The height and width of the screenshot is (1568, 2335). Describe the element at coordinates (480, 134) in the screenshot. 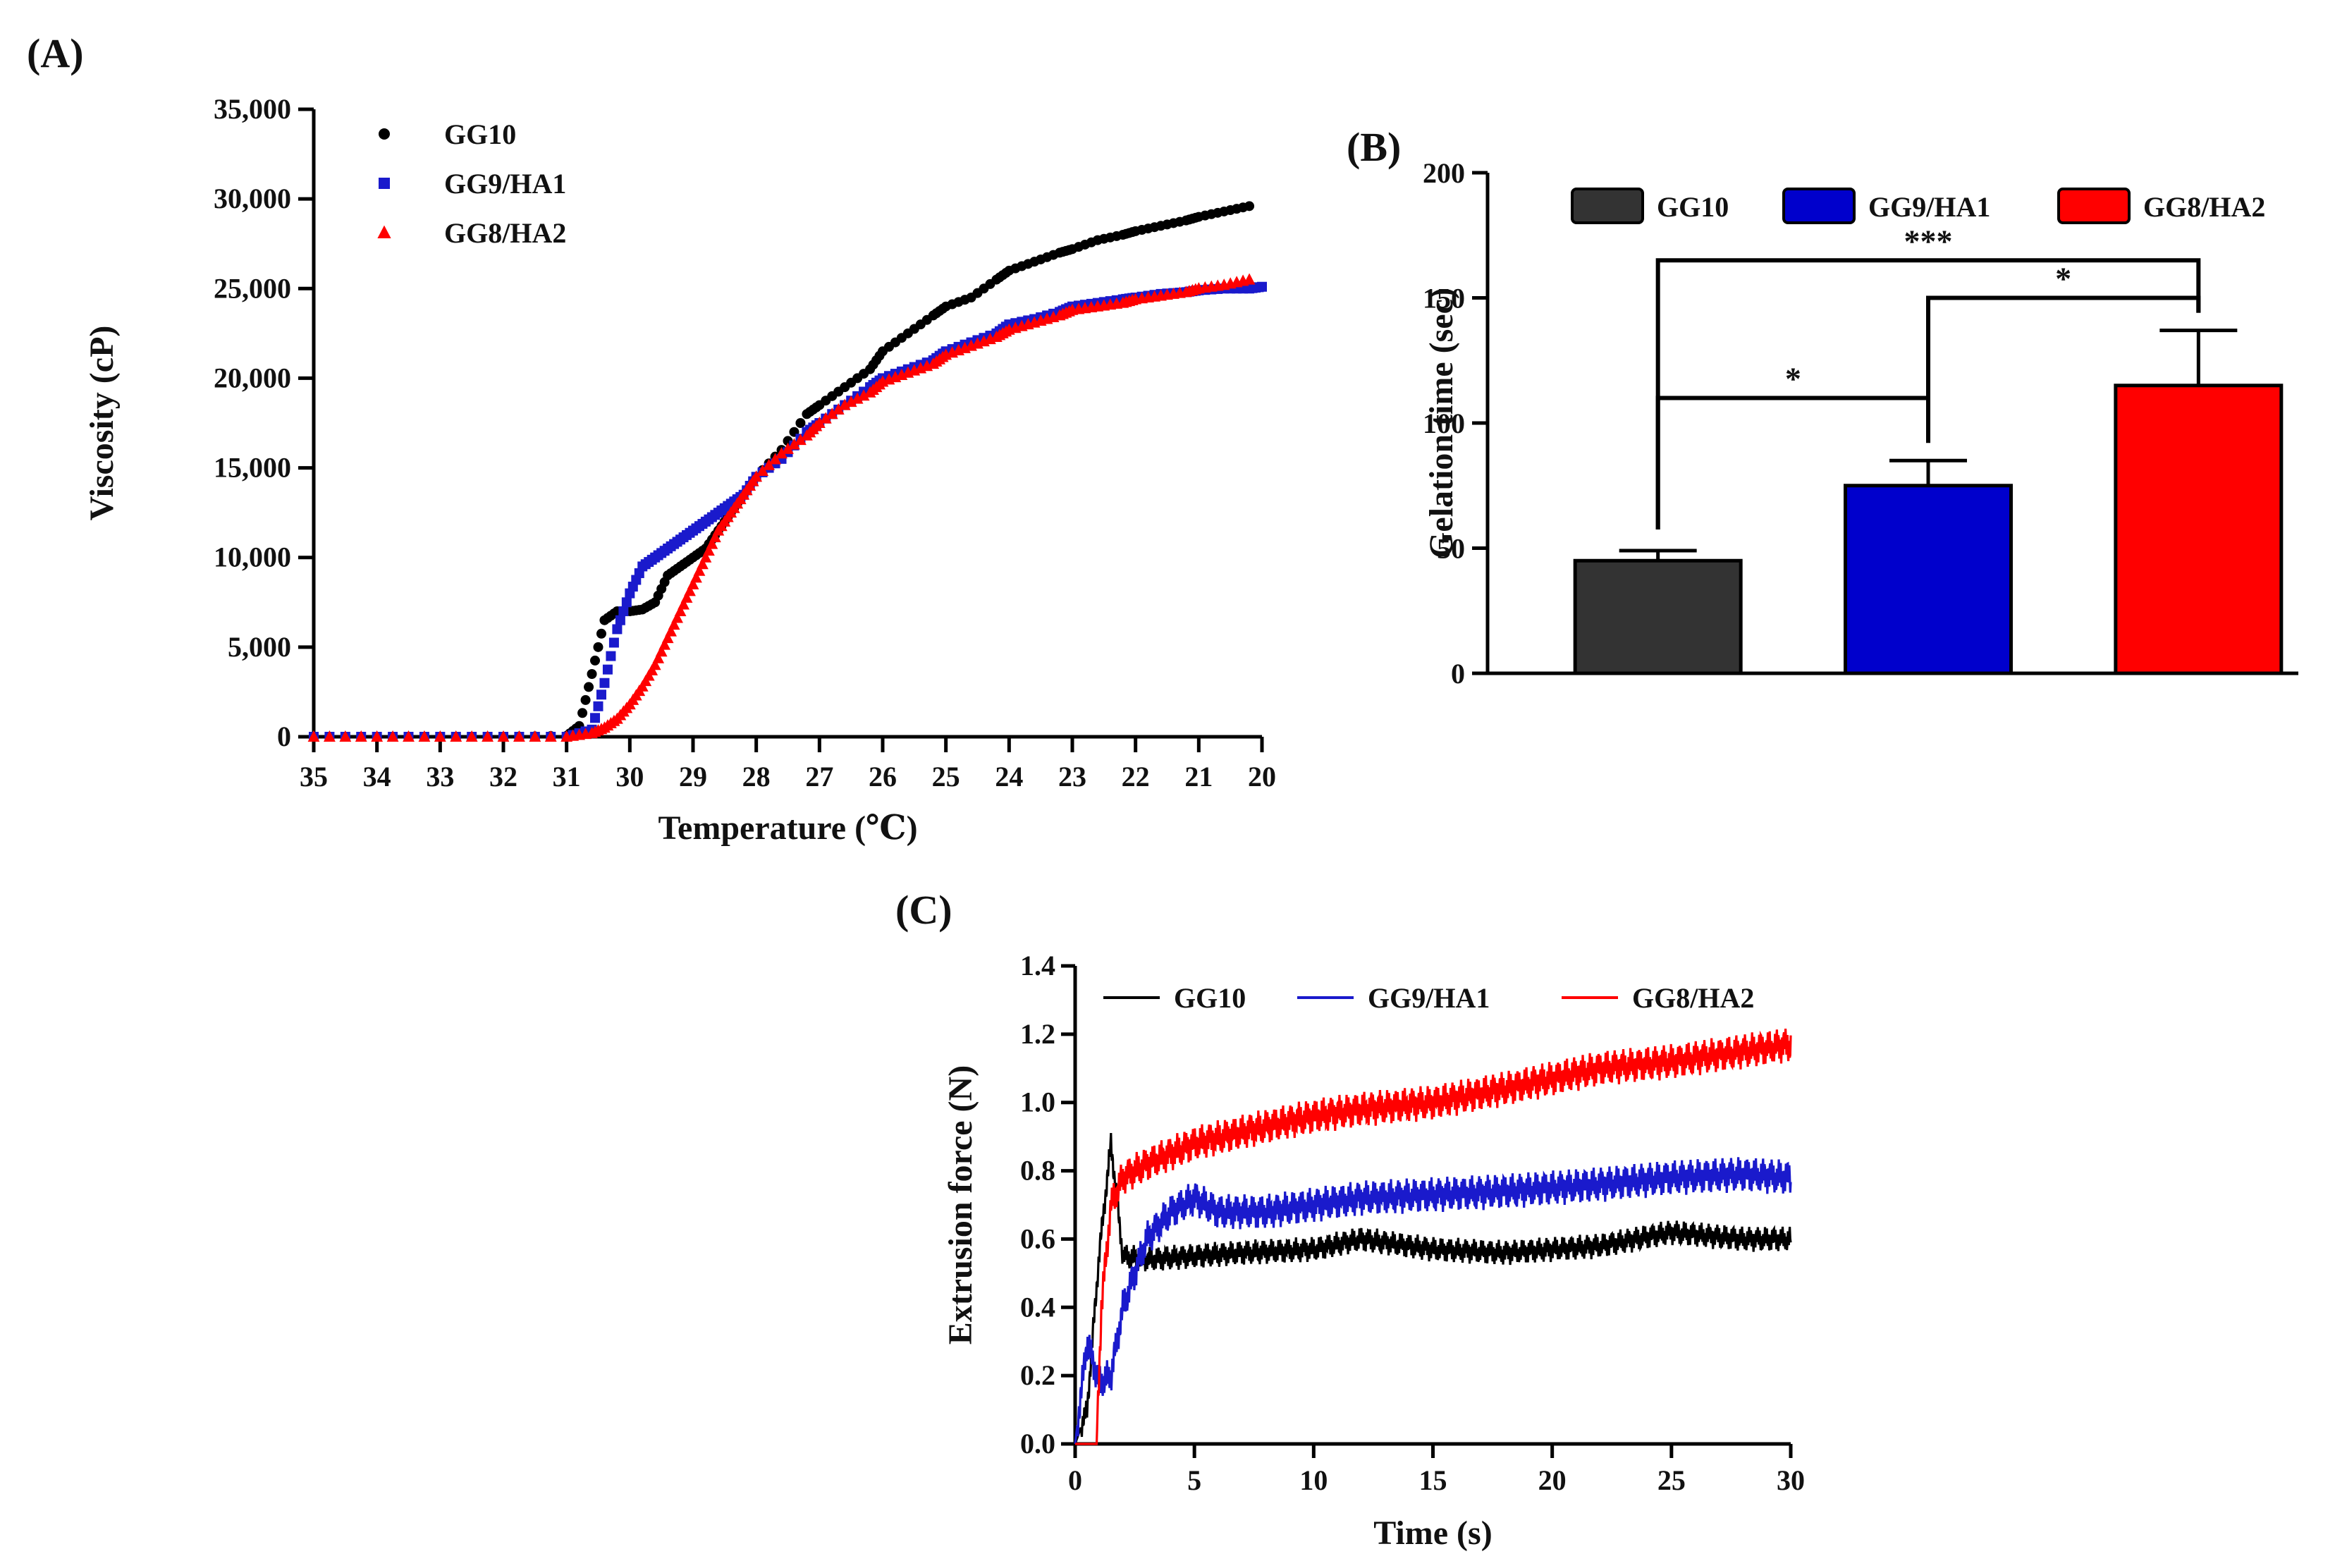

I see `legend-label: GG10` at that location.